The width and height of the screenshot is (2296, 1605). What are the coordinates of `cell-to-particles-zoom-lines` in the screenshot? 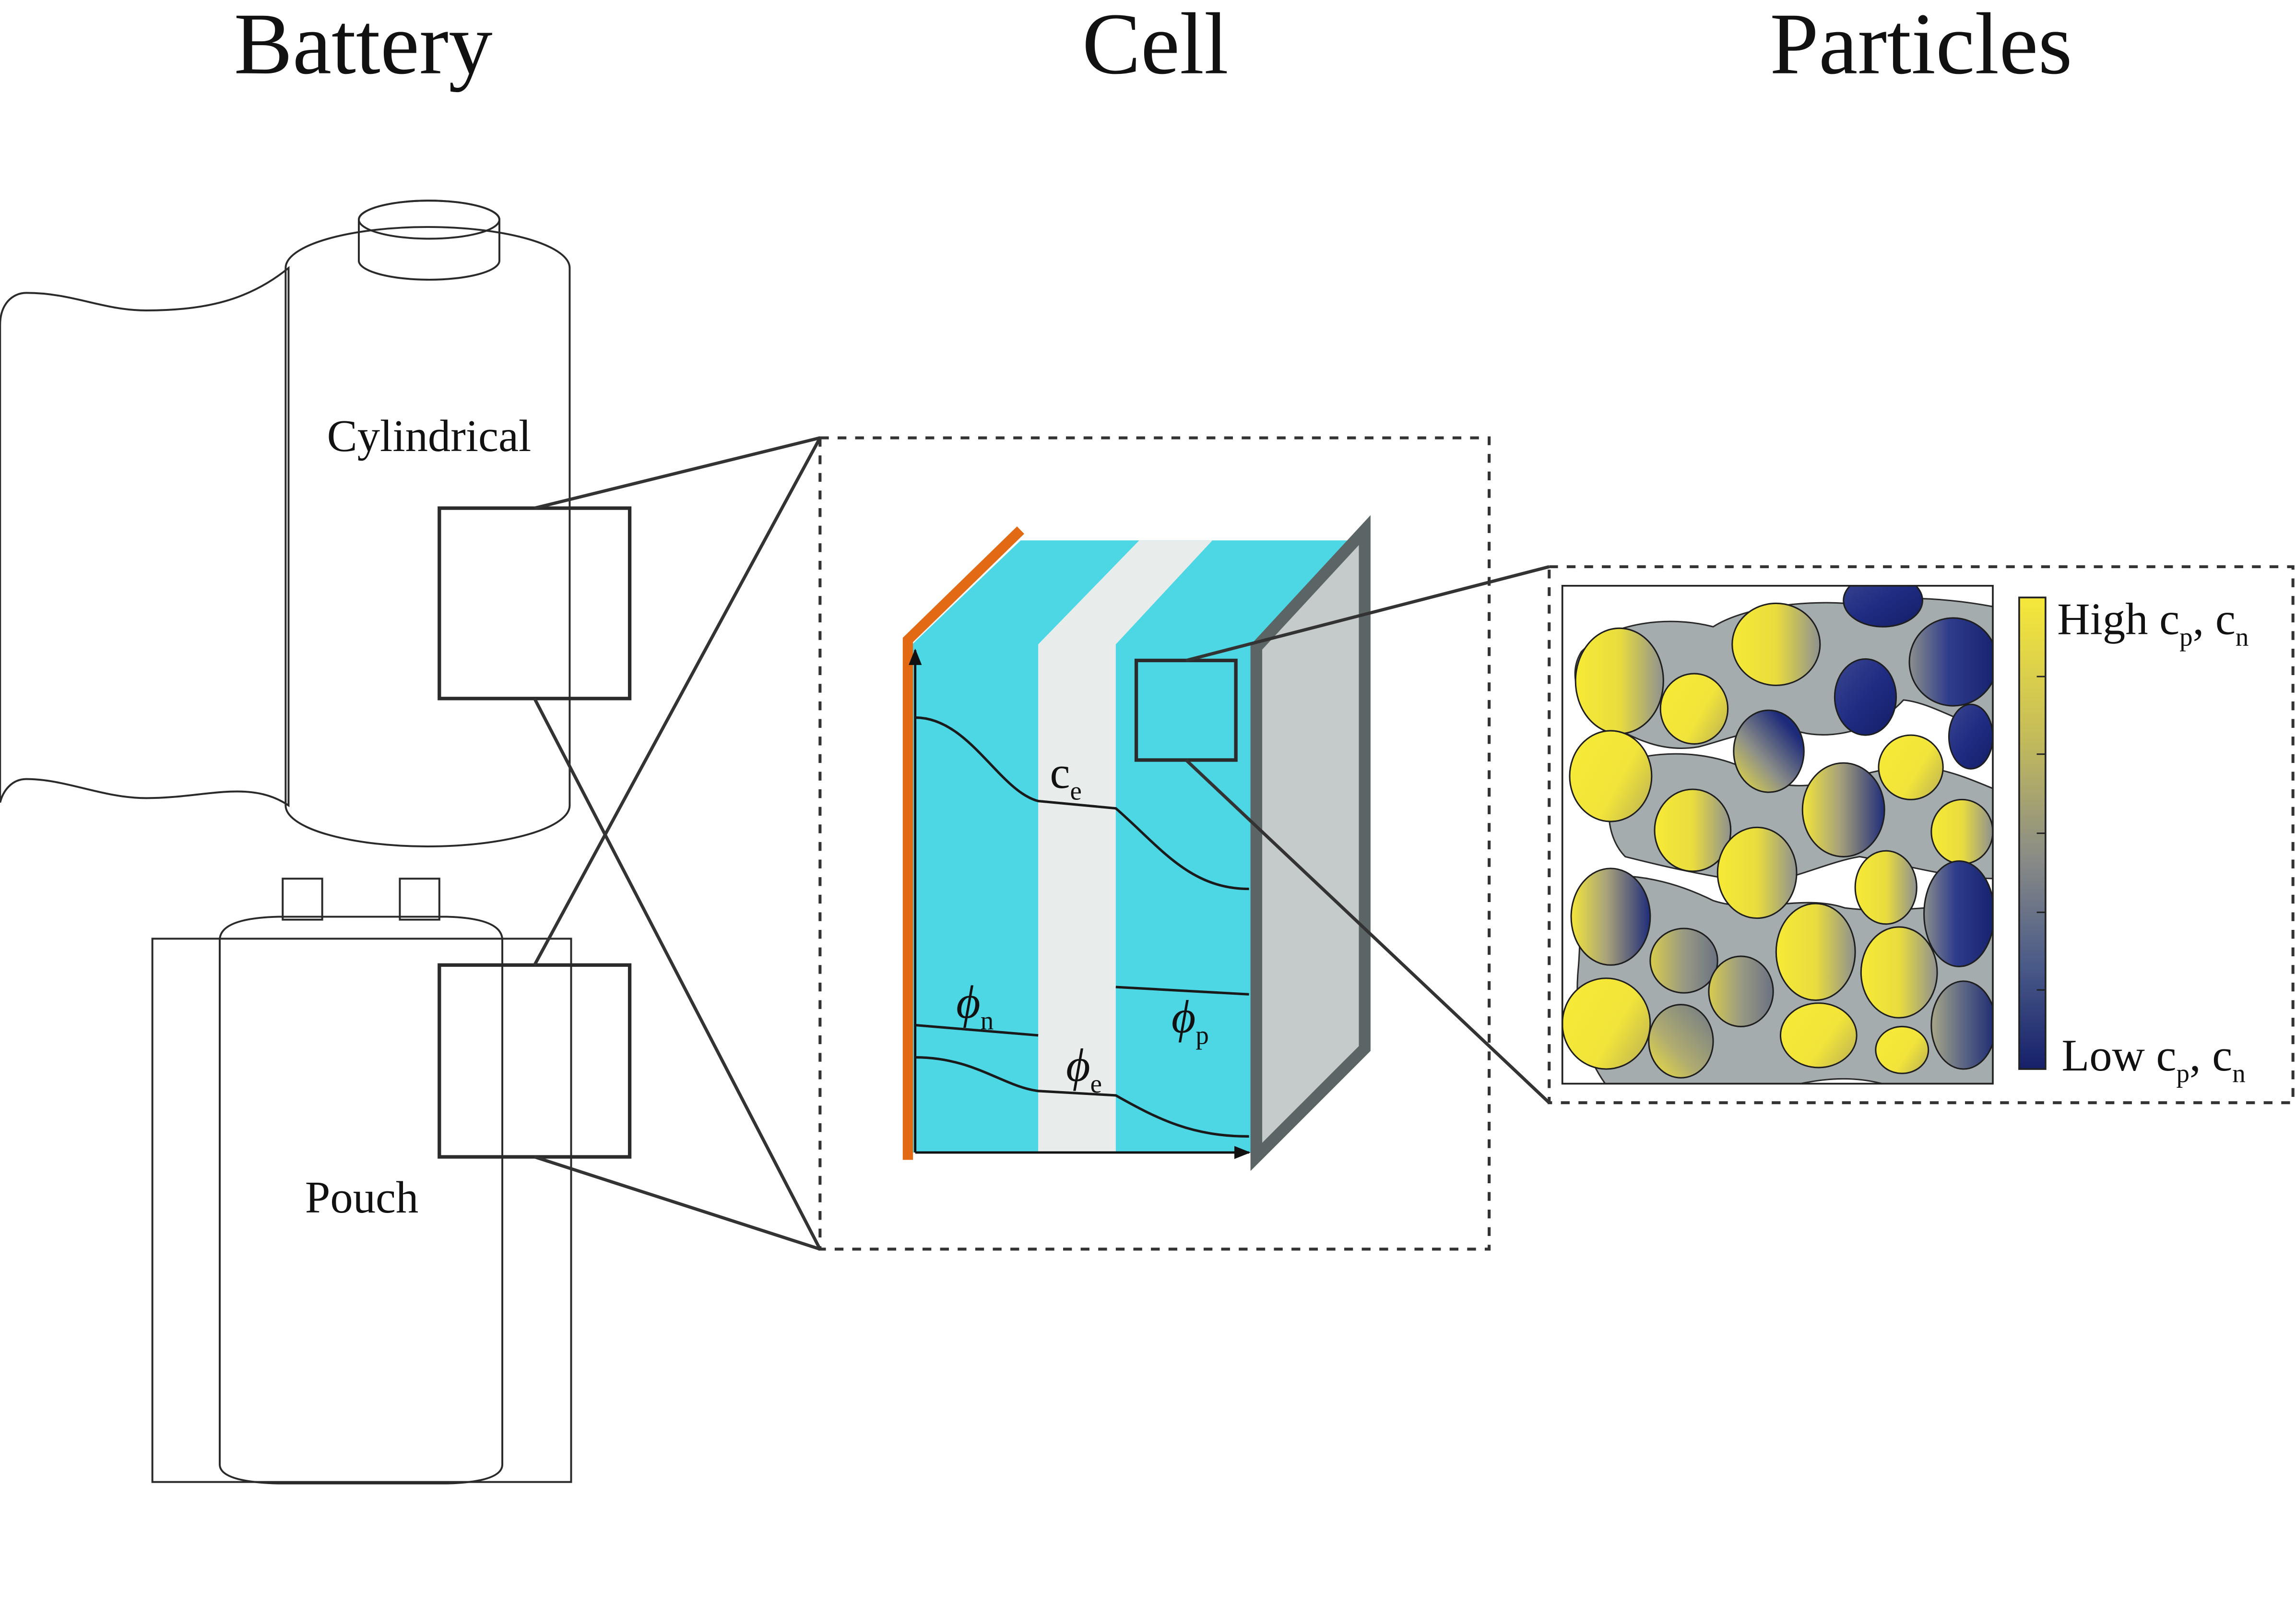 It's located at (1367, 835).